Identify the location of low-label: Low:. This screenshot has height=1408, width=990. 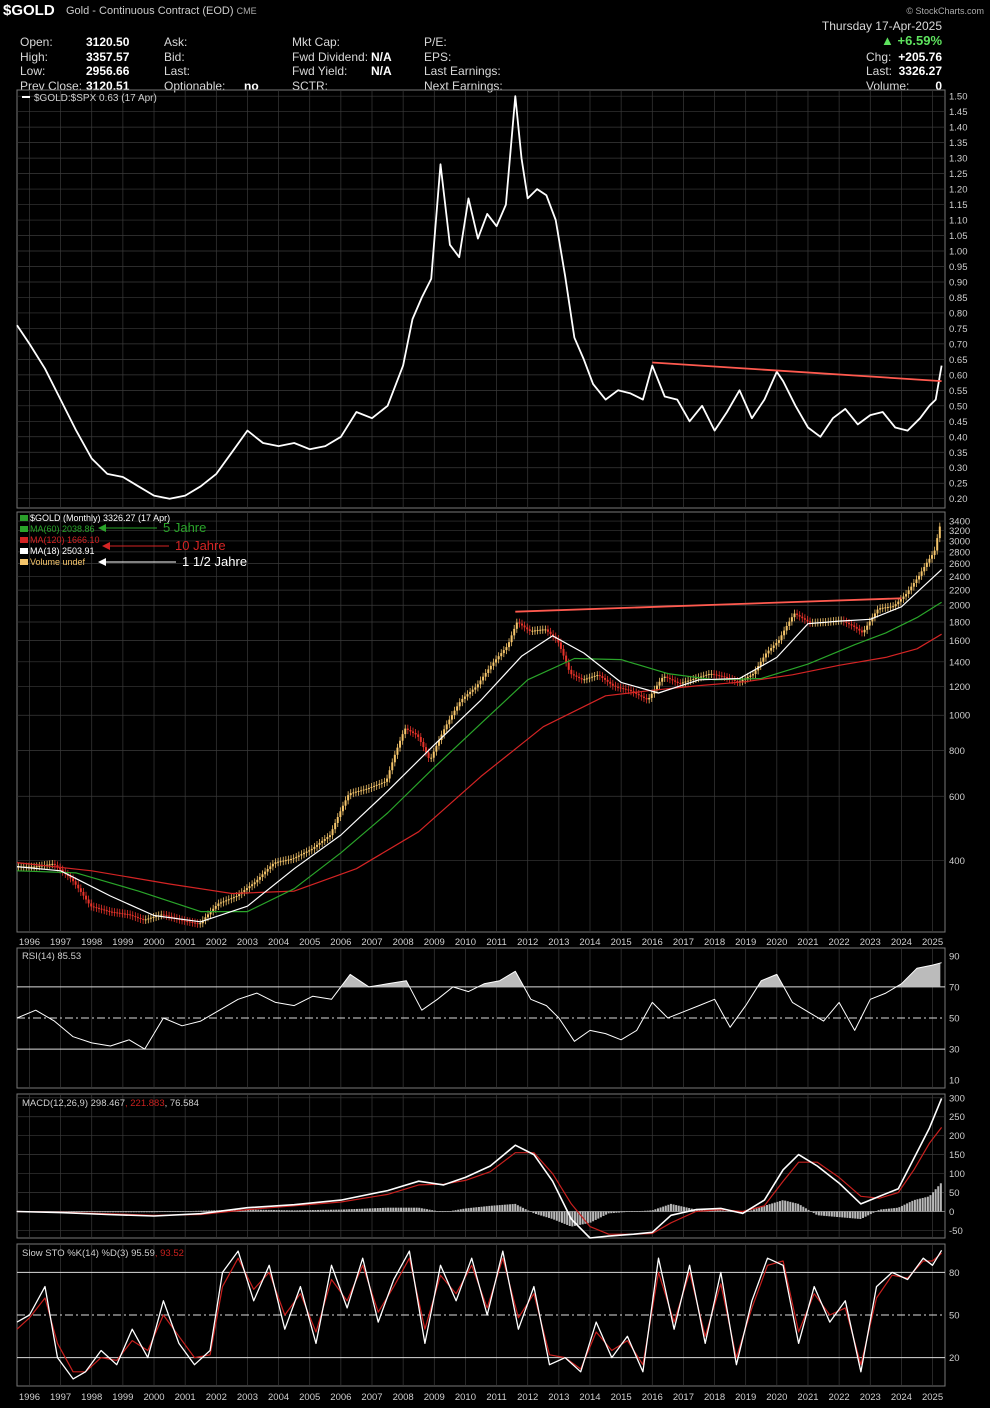
(33, 71).